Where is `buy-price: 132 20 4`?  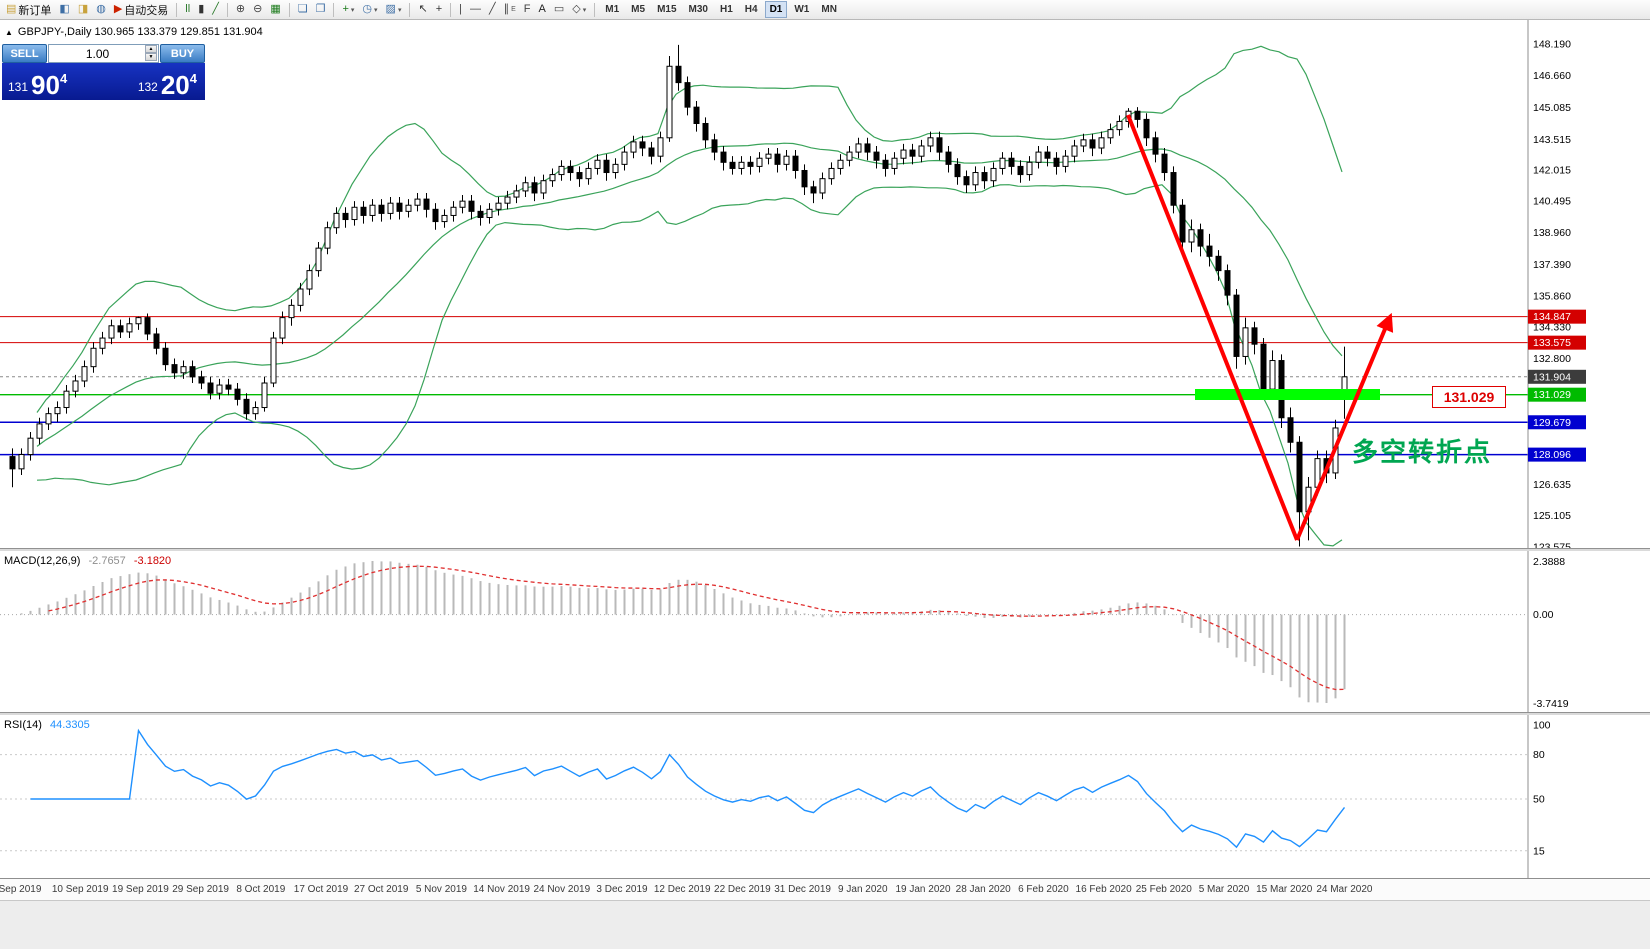 buy-price: 132 20 4 is located at coordinates (167, 84).